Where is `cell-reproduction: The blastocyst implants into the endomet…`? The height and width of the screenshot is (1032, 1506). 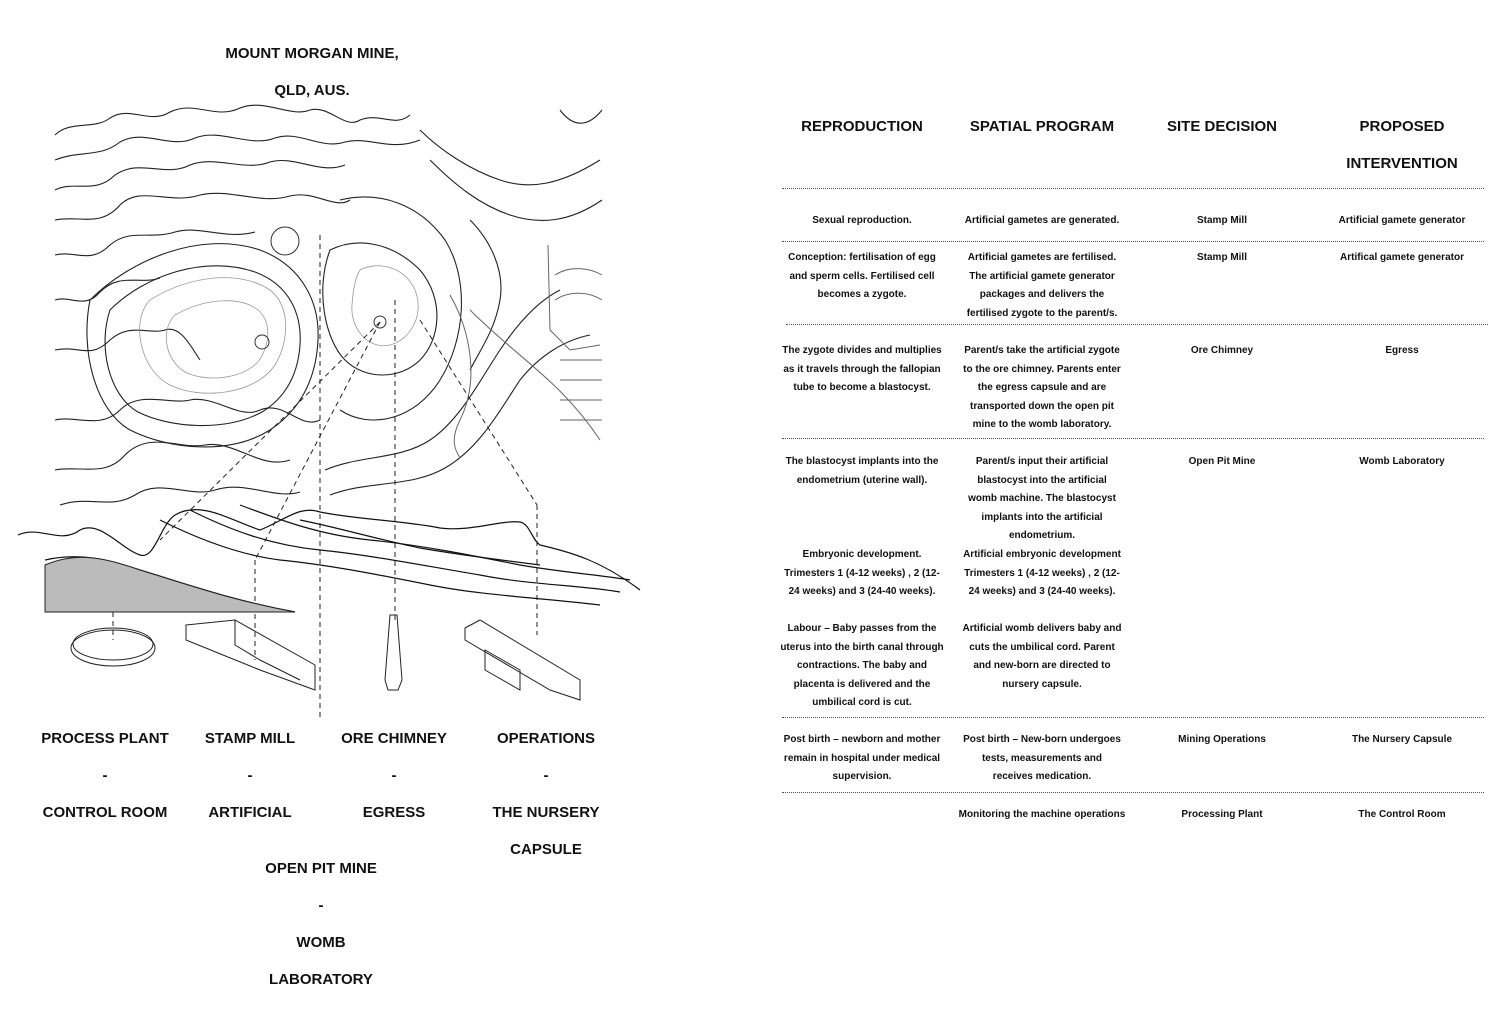
cell-reproduction: The blastocyst implants into the endomet… is located at coordinates (862, 471).